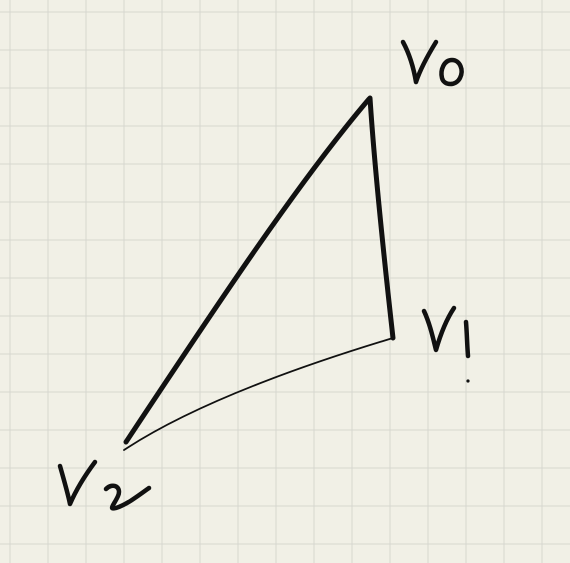 The height and width of the screenshot is (563, 570). What do you see at coordinates (104, 485) in the screenshot?
I see `vertex-label-v2` at bounding box center [104, 485].